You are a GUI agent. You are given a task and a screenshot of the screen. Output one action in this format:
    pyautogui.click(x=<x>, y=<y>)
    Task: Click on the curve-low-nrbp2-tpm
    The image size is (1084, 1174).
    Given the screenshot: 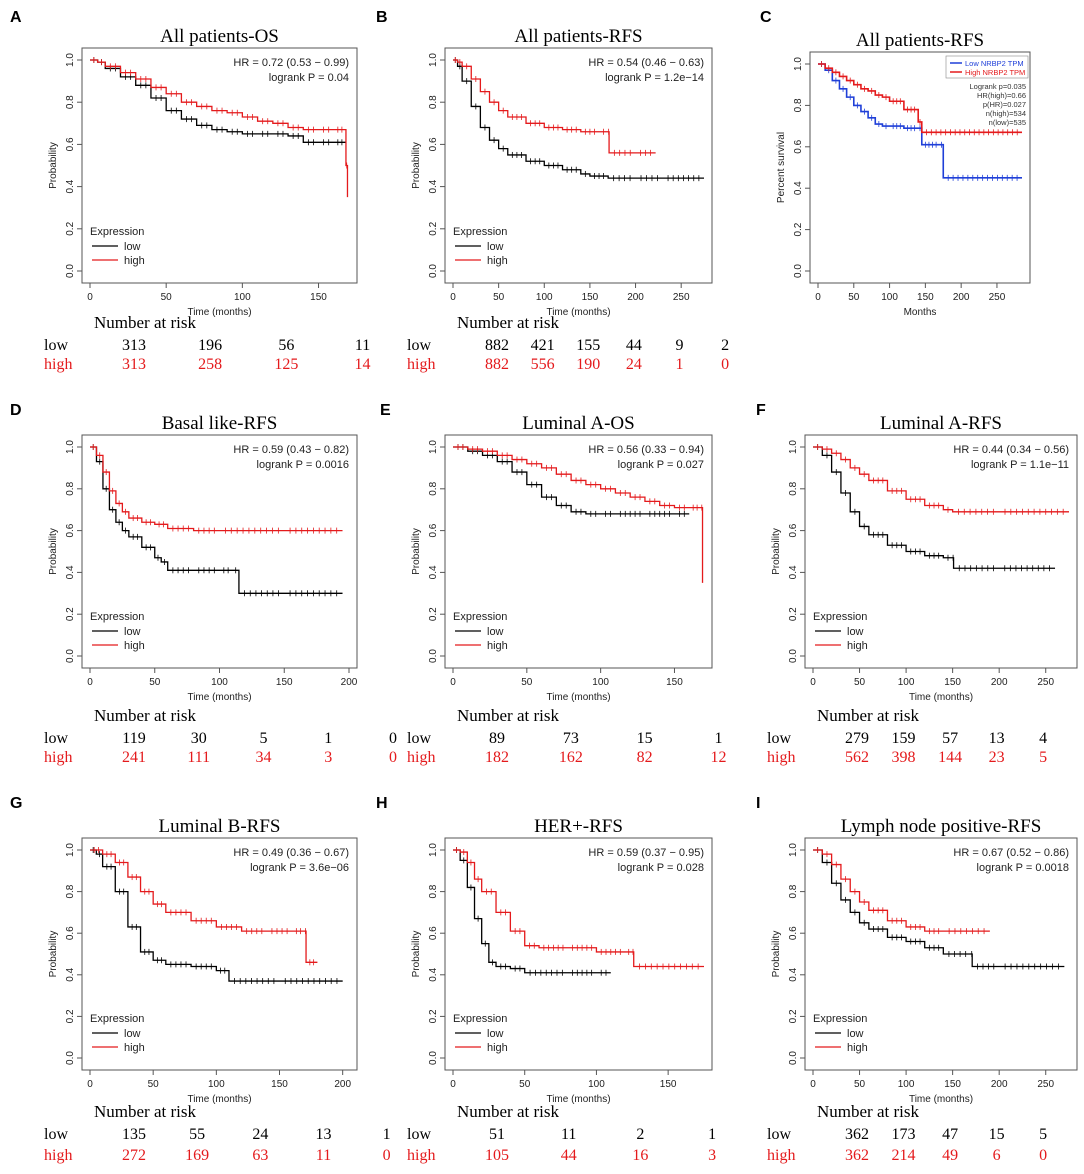 What is the action you would take?
    pyautogui.click(x=920, y=121)
    